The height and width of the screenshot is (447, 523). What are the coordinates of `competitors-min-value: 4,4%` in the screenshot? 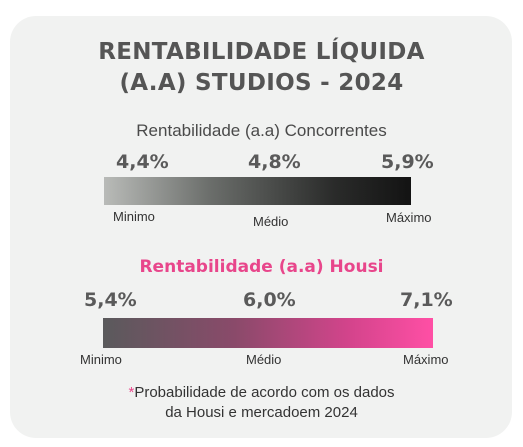 It's located at (142, 162).